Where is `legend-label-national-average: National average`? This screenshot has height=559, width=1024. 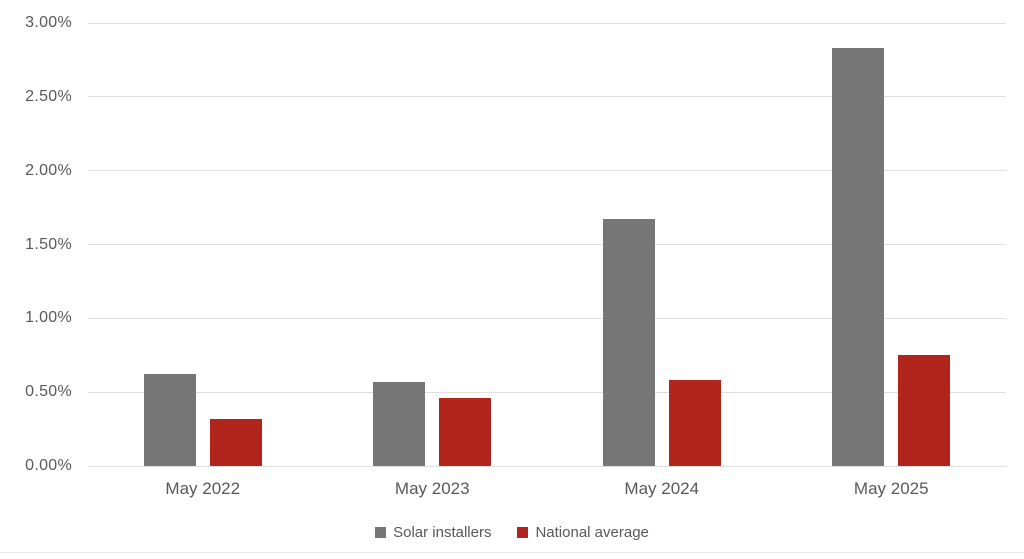
legend-label-national-average: National average is located at coordinates (592, 532).